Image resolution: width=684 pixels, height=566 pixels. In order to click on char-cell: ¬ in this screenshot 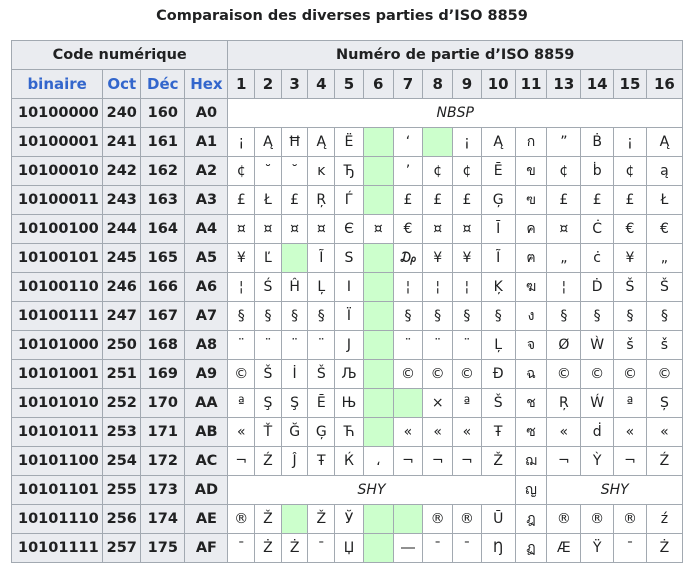, I will do `click(438, 461)`.